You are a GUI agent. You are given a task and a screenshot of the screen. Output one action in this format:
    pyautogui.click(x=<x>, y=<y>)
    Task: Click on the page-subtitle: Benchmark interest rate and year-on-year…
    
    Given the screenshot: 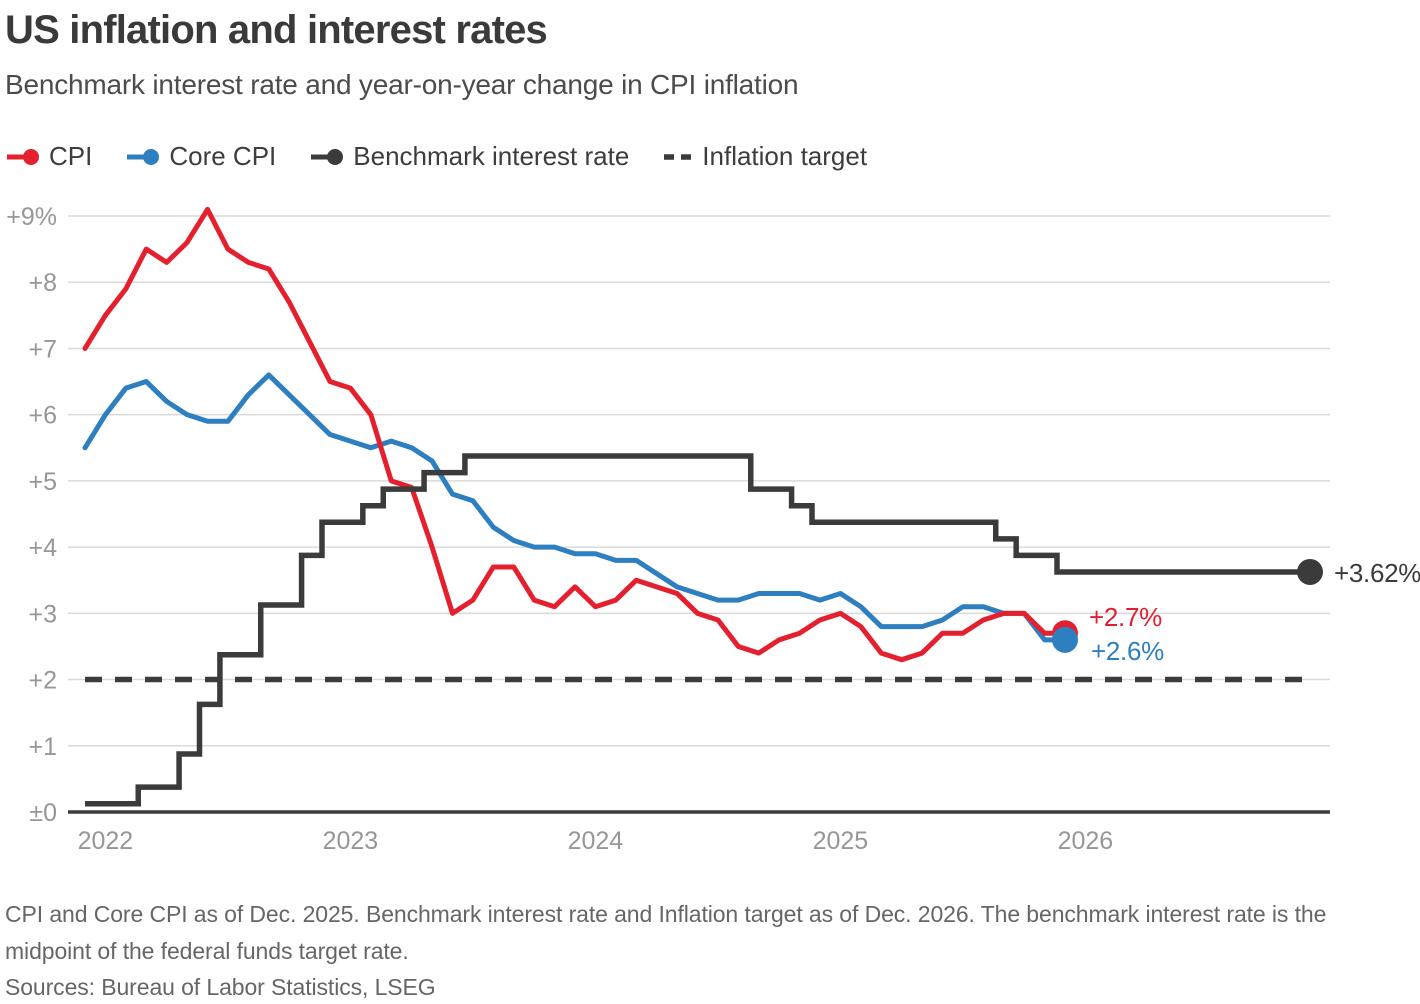 What is the action you would take?
    pyautogui.click(x=402, y=84)
    